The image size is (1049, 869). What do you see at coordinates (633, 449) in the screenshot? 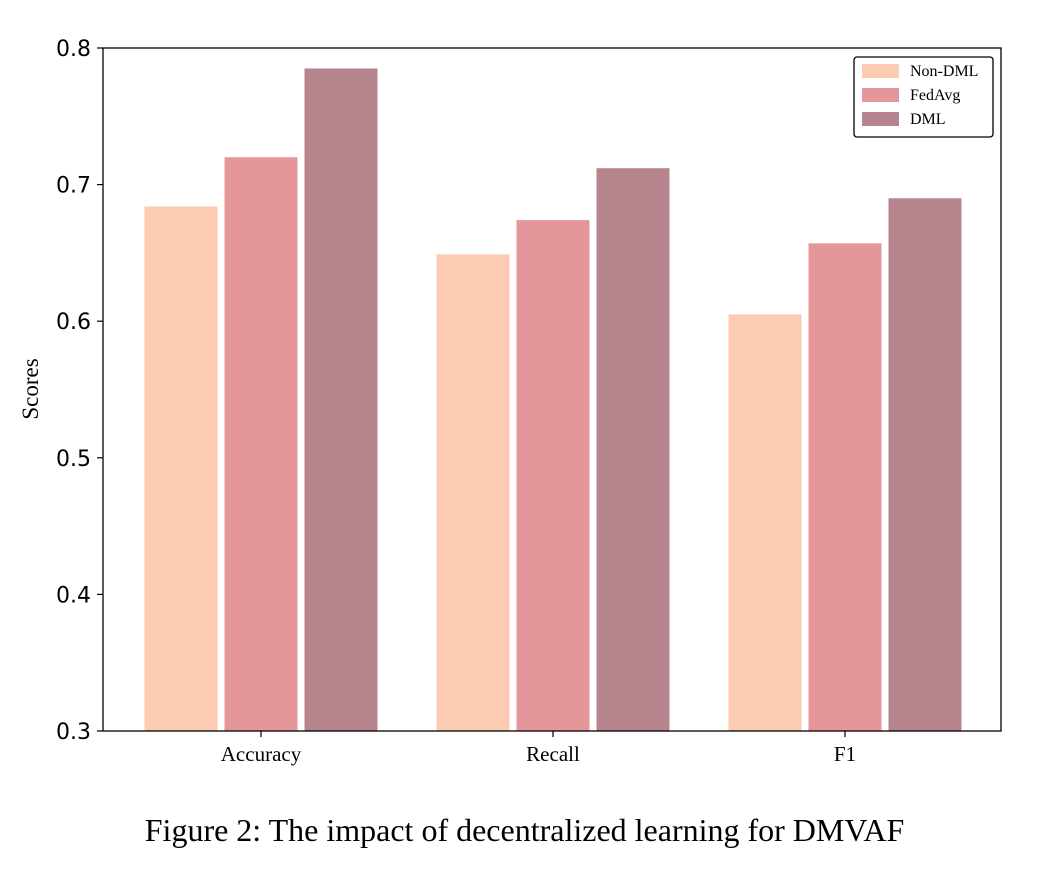
I see `bar-dml-recall` at bounding box center [633, 449].